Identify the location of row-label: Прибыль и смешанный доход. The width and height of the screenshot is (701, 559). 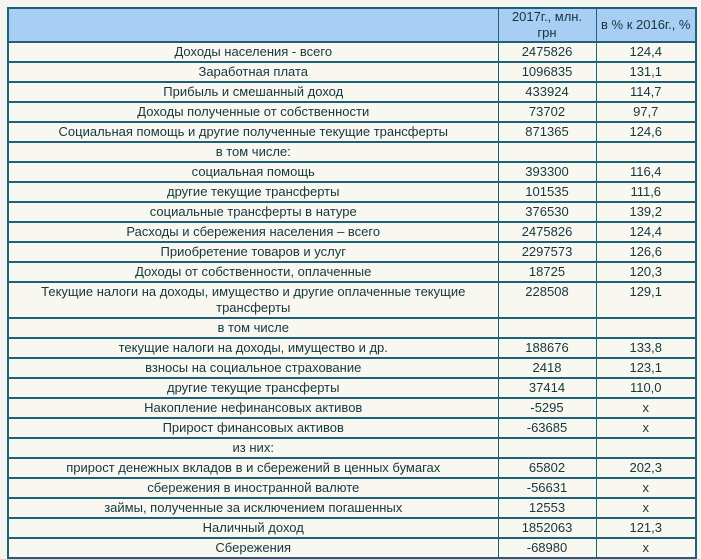
(253, 92).